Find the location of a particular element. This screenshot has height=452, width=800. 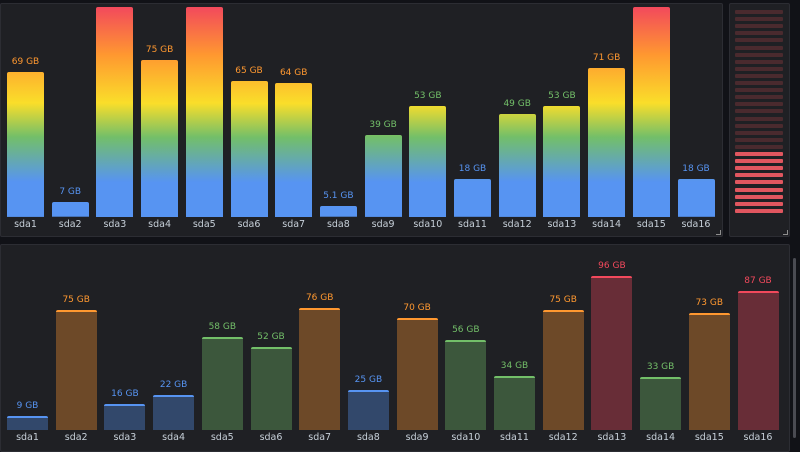

bar-value-label: 9 GB is located at coordinates (27, 405).